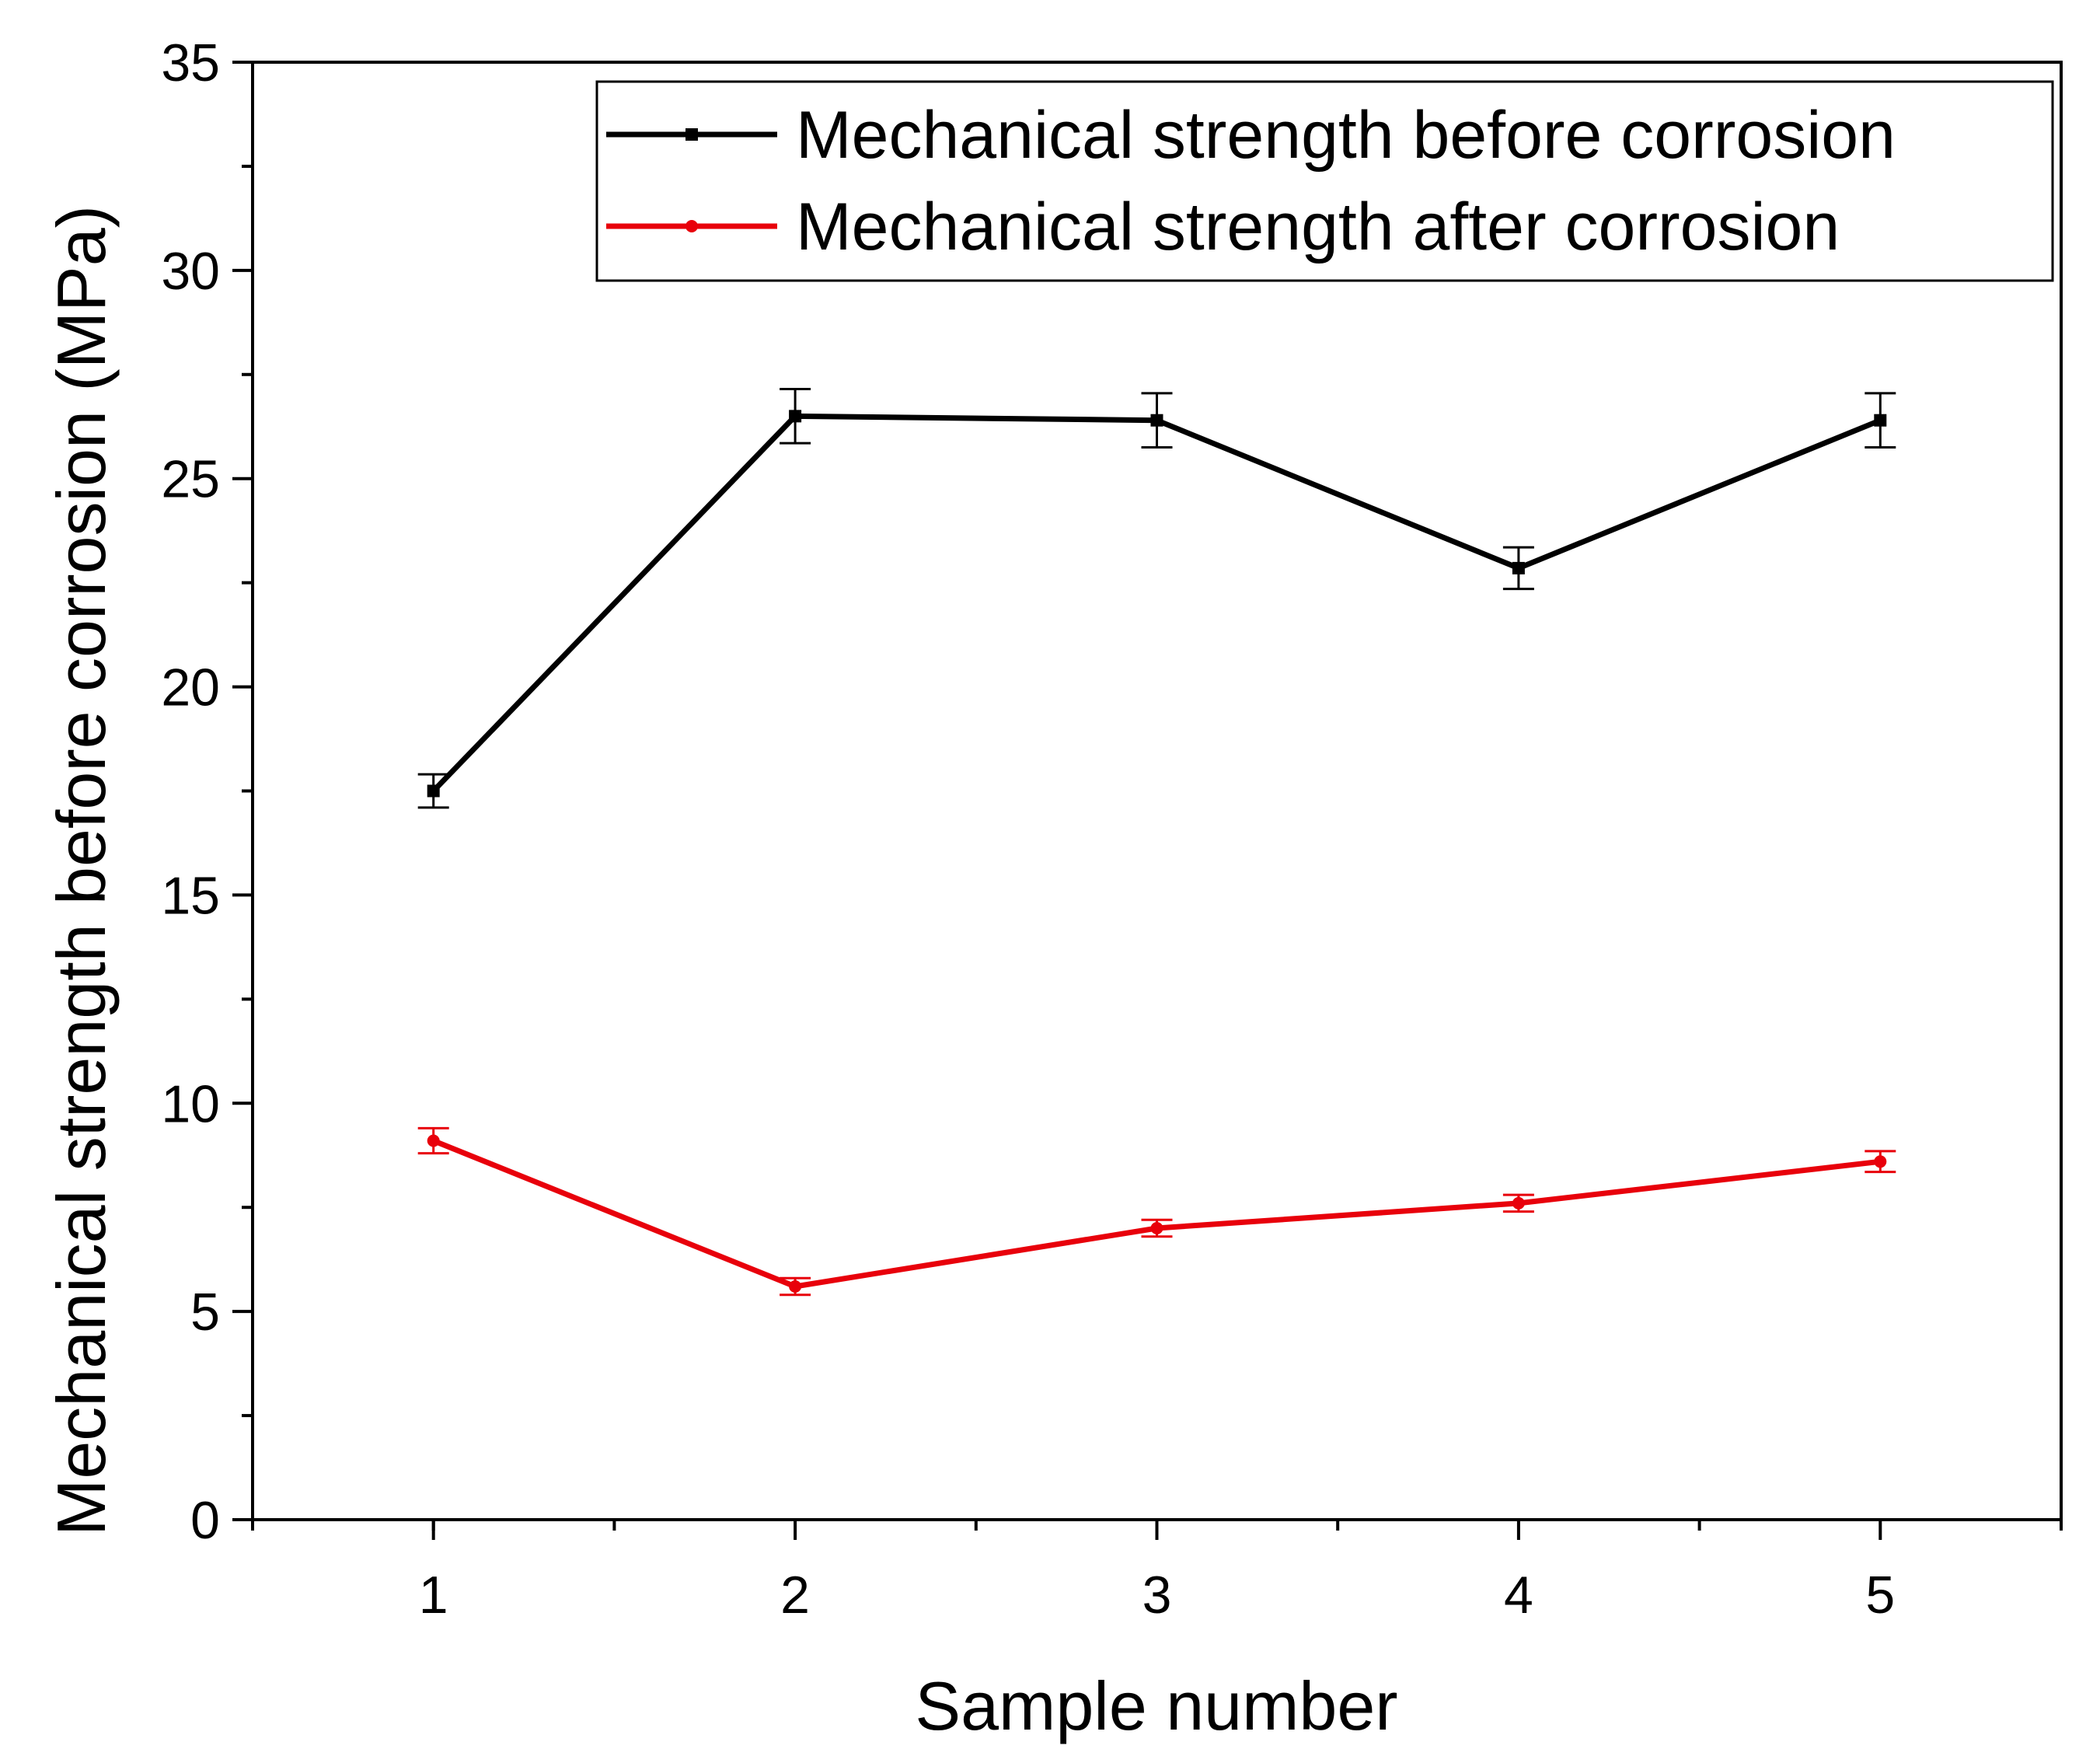  What do you see at coordinates (795, 1595) in the screenshot?
I see `x-tick-label: 2` at bounding box center [795, 1595].